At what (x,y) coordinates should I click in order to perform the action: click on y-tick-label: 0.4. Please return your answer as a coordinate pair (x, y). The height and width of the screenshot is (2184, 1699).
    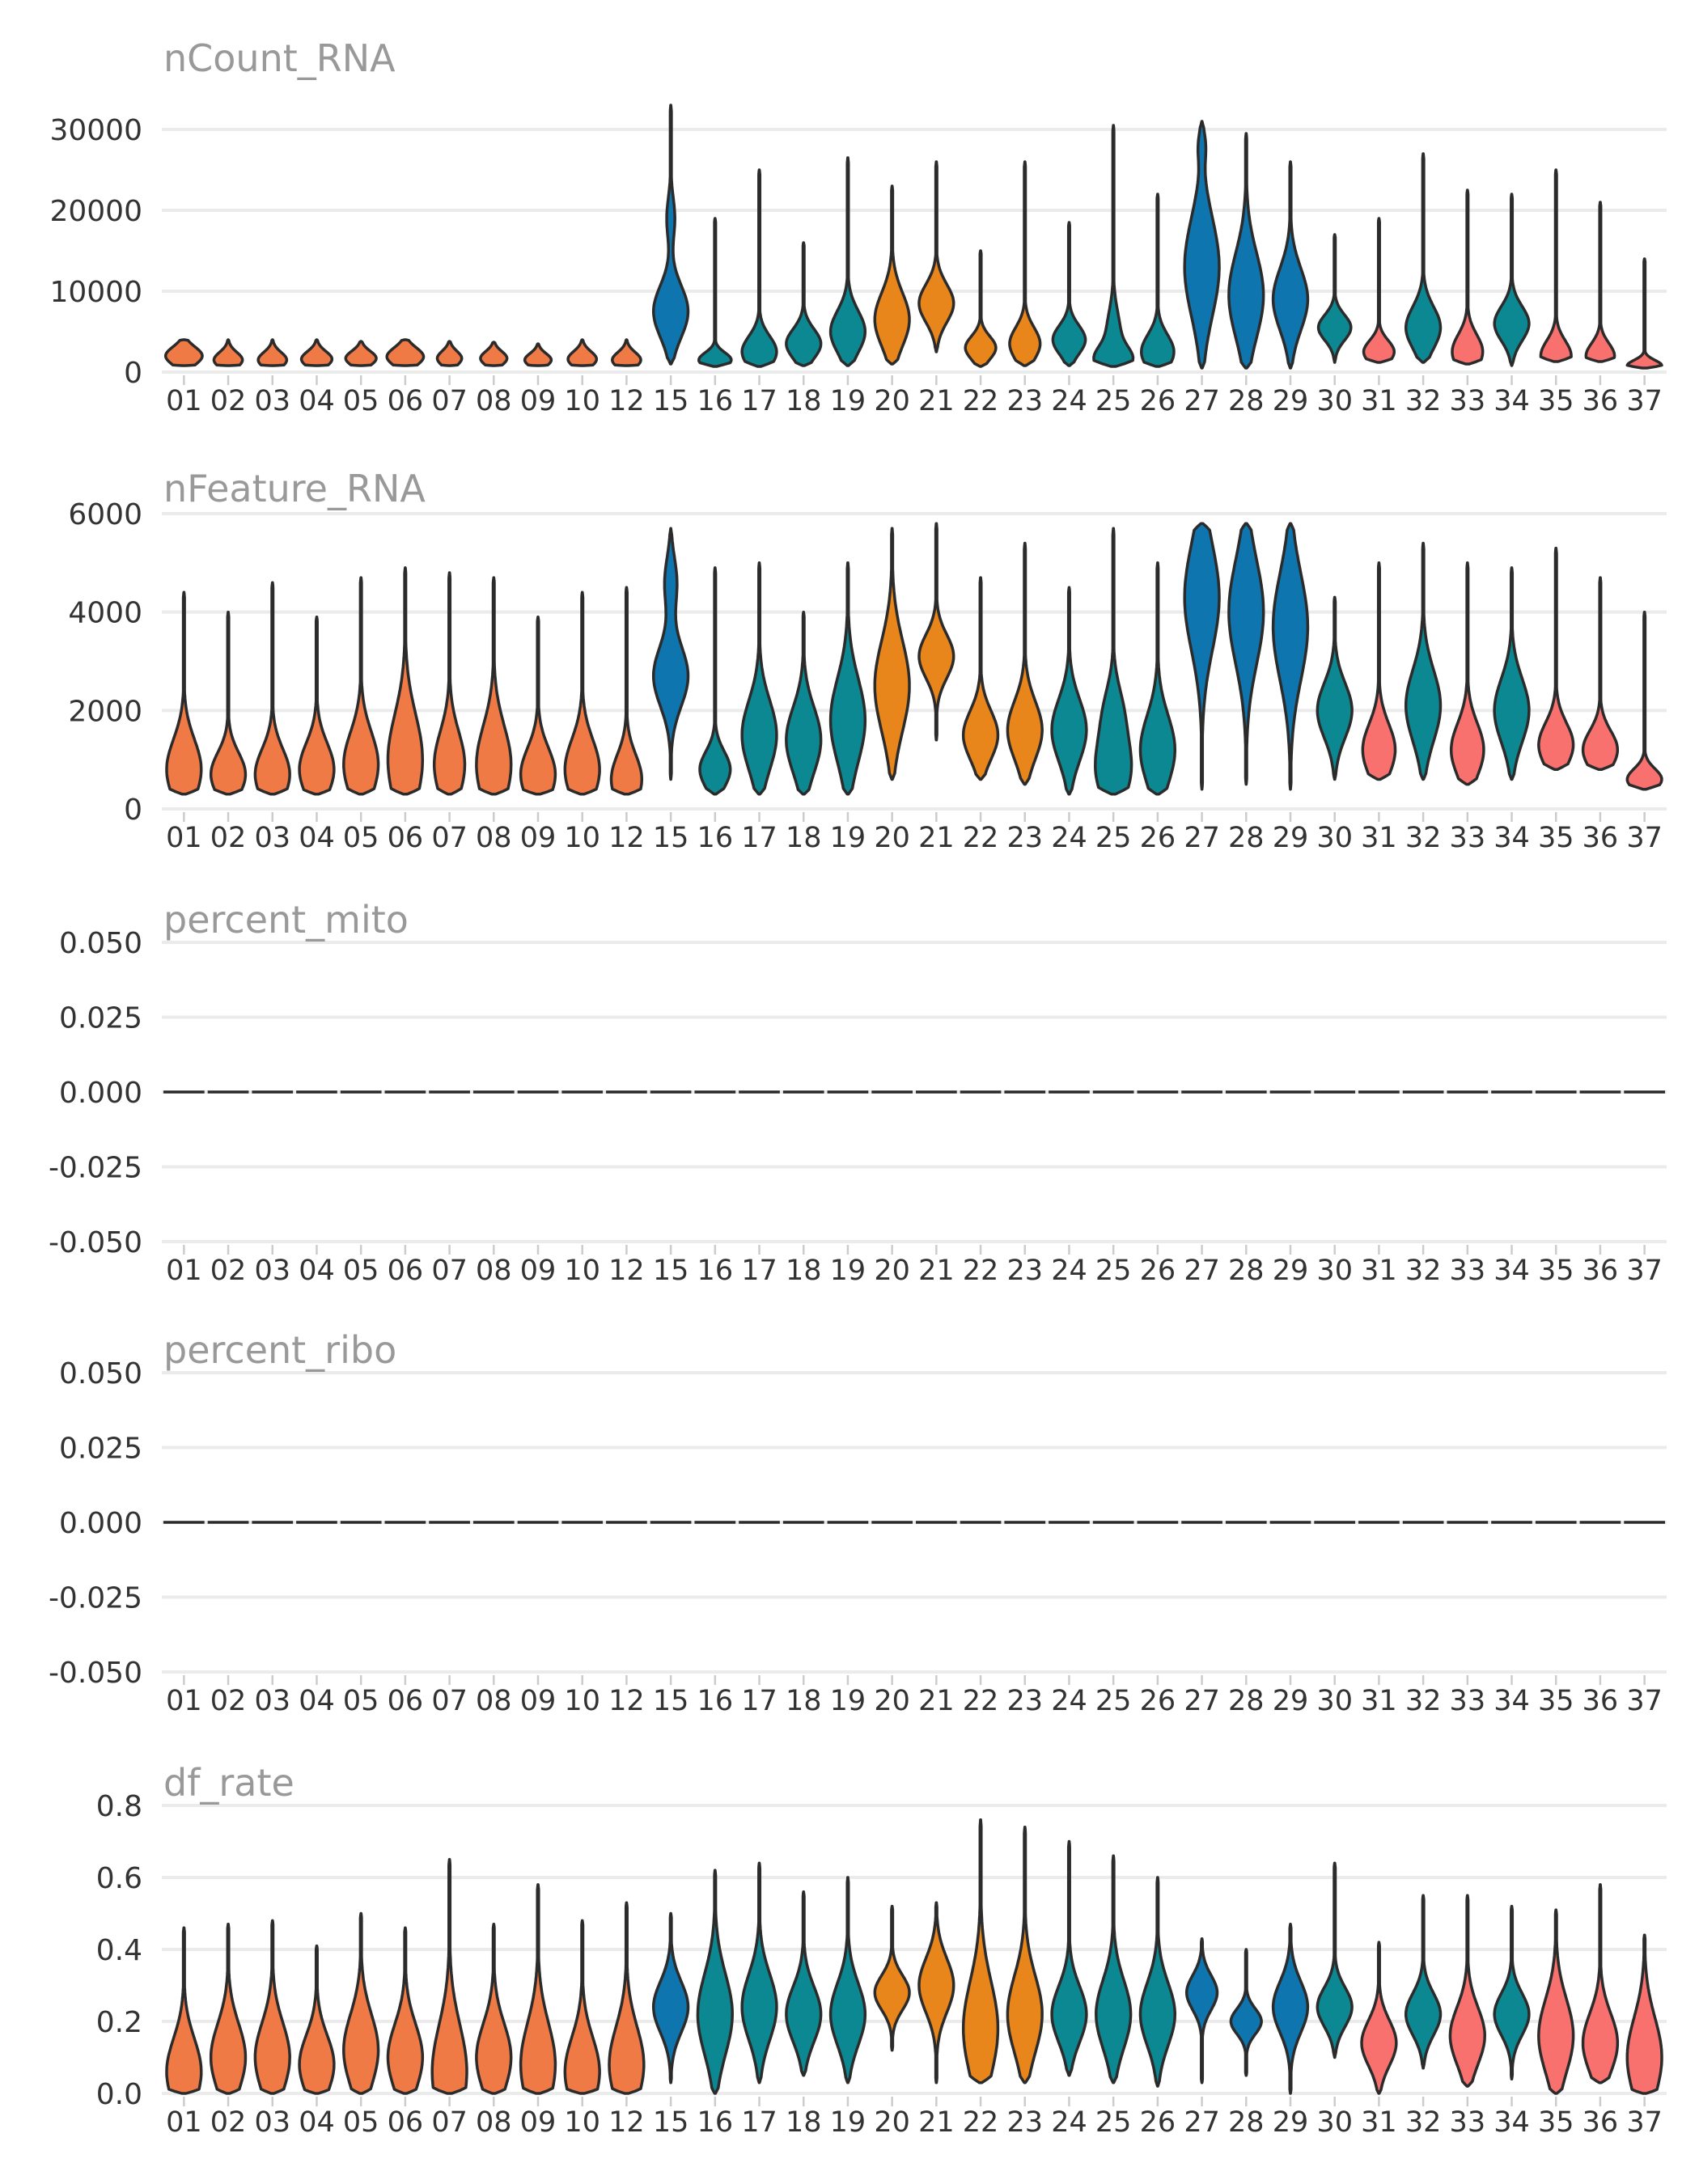
    Looking at the image, I should click on (119, 1950).